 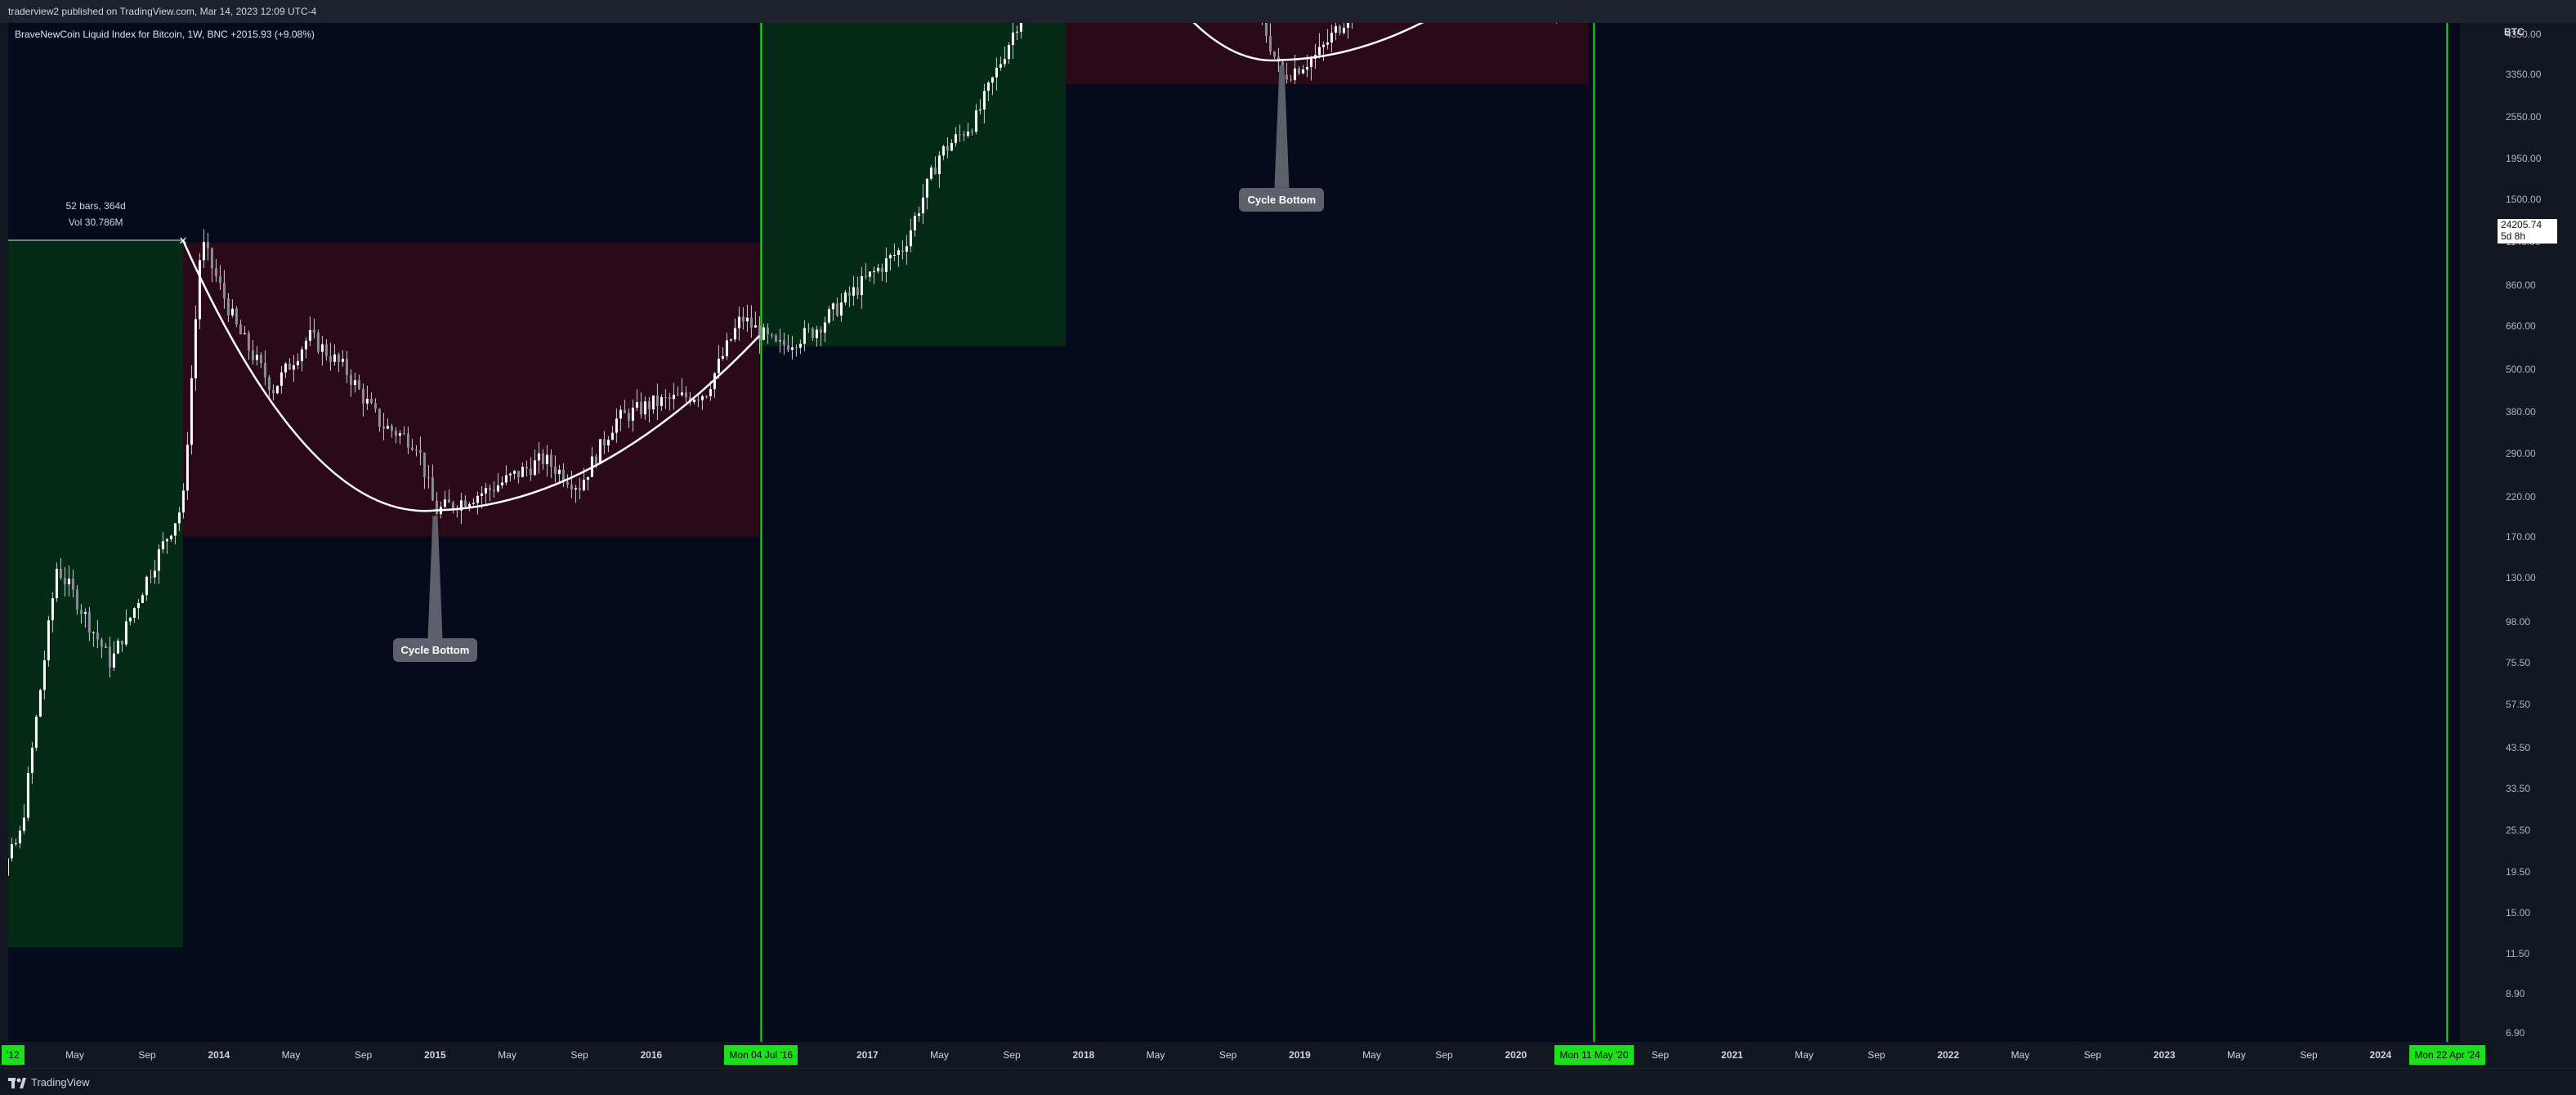 I want to click on time-tick-17: May, so click(x=1371, y=1055).